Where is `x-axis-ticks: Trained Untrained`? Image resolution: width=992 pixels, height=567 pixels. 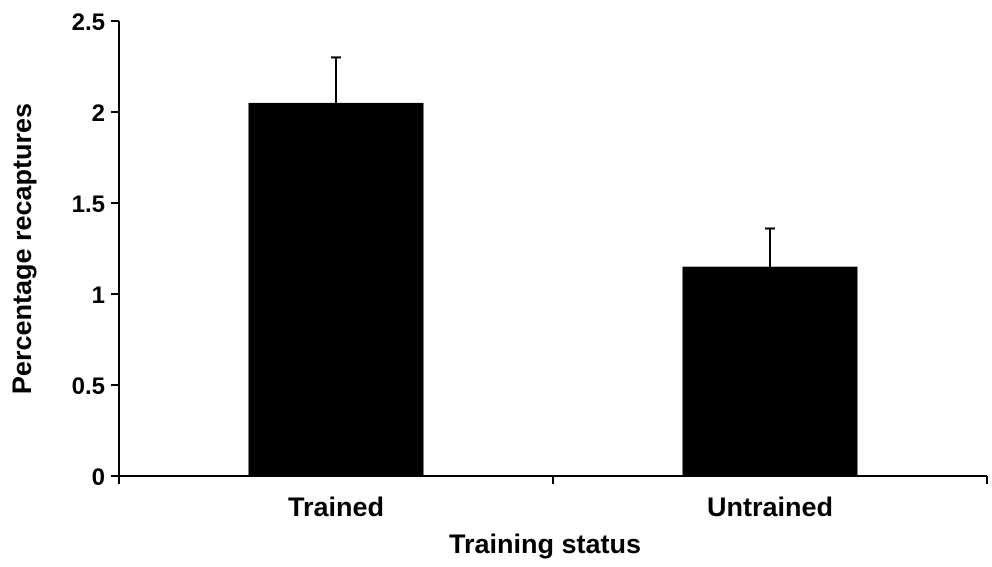 x-axis-ticks: Trained Untrained is located at coordinates (553, 499).